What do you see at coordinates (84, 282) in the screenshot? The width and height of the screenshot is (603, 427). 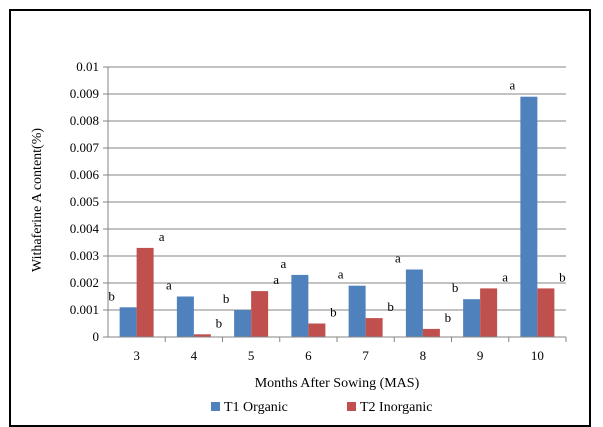 I see `y-tick-label: 0.002` at bounding box center [84, 282].